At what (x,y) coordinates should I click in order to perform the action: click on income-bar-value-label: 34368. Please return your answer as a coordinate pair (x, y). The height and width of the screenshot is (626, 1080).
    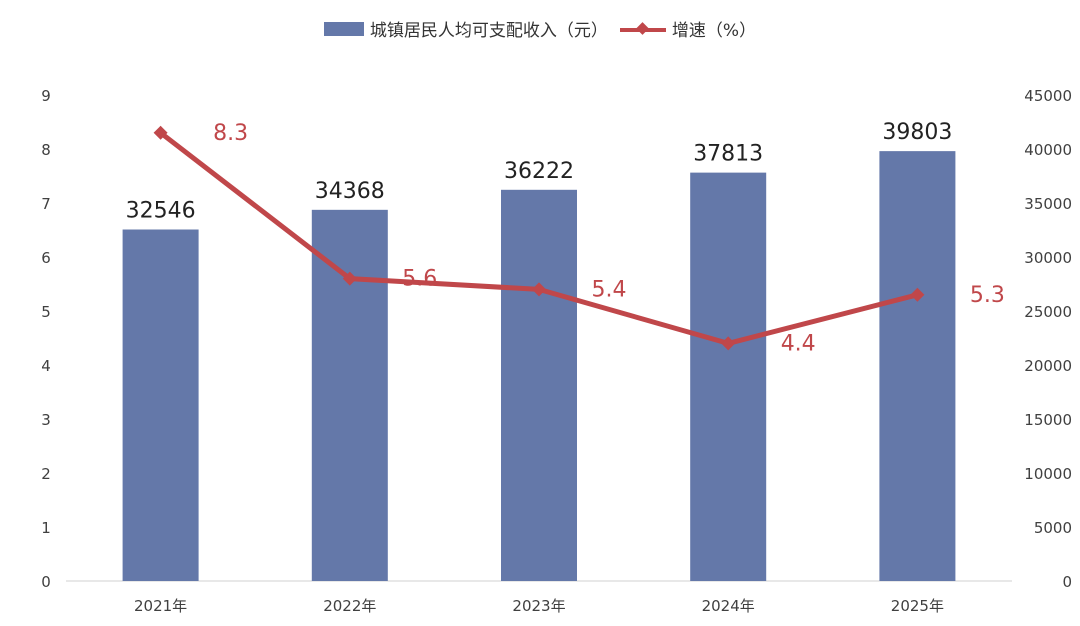
    Looking at the image, I should click on (350, 191).